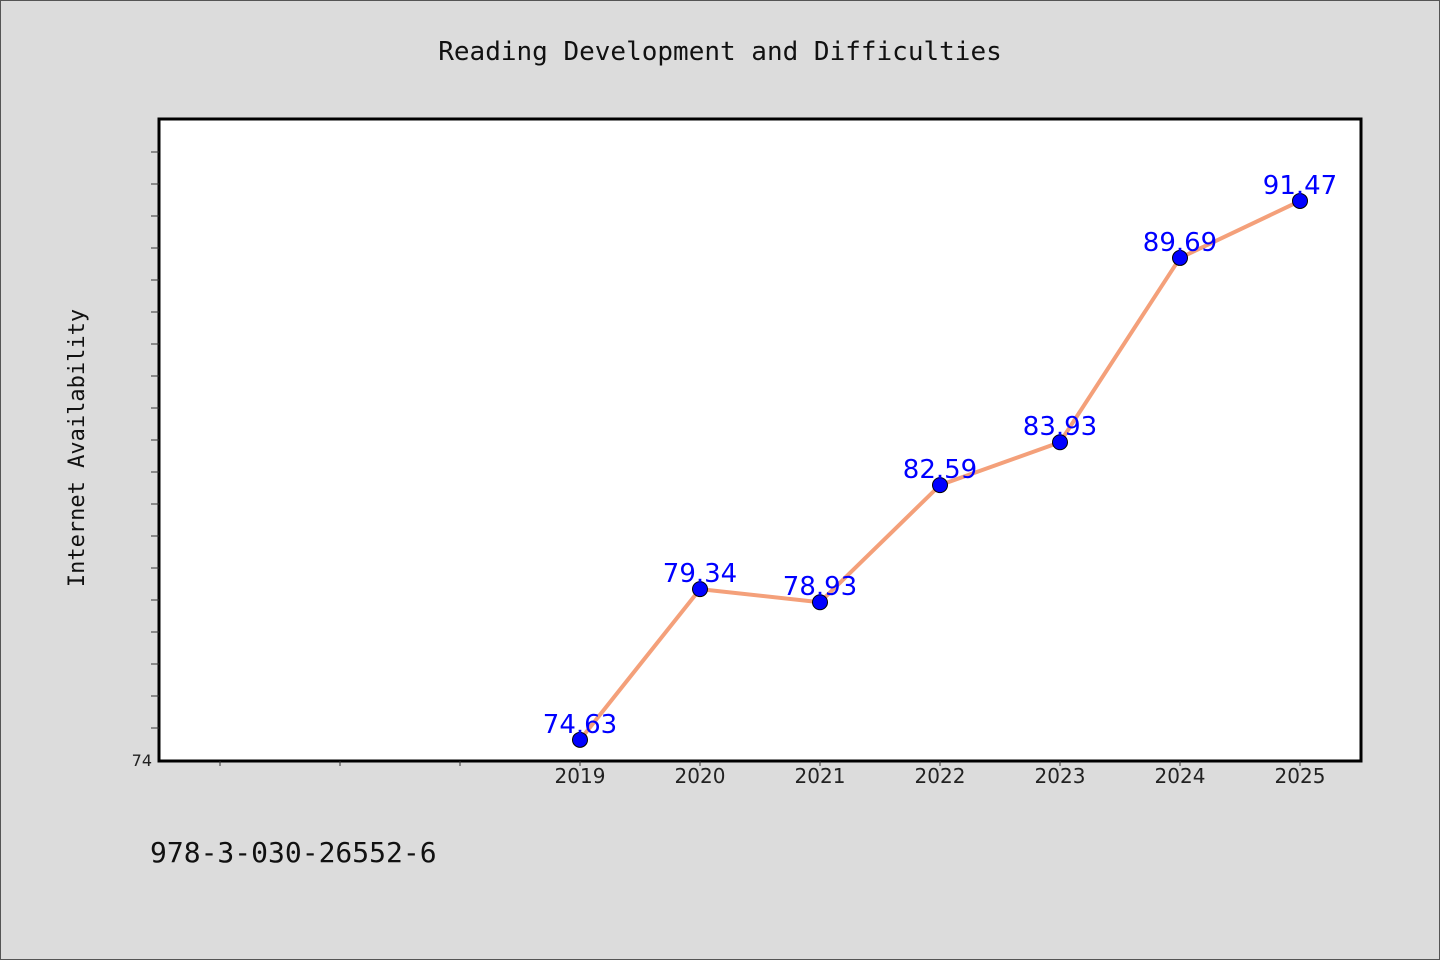 The width and height of the screenshot is (1440, 960). What do you see at coordinates (820, 587) in the screenshot?
I see `data-label: 78.93` at bounding box center [820, 587].